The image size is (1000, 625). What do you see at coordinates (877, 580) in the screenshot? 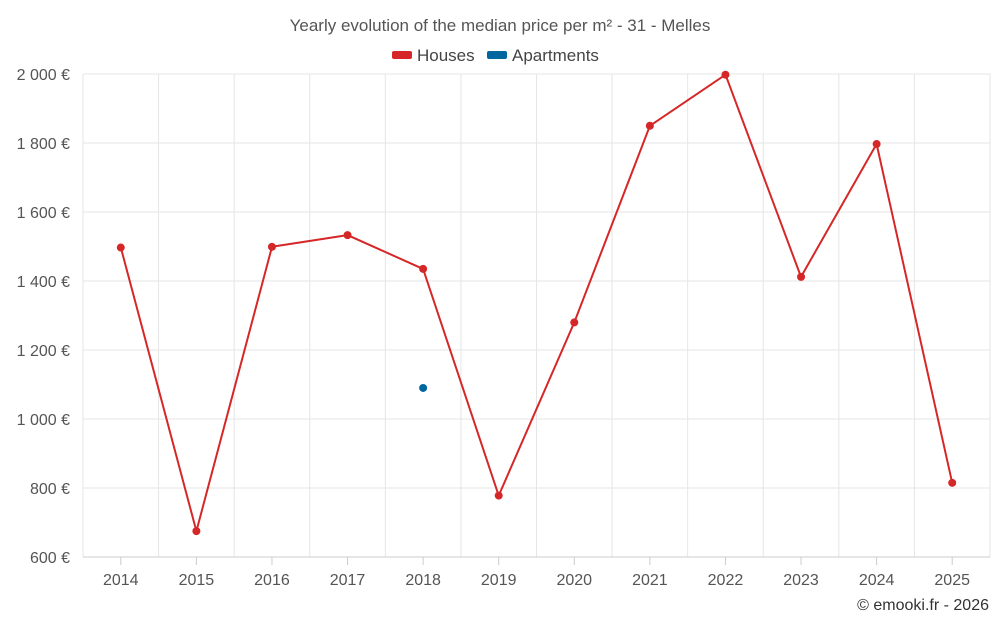
I see `x-tick-label: 2024` at bounding box center [877, 580].